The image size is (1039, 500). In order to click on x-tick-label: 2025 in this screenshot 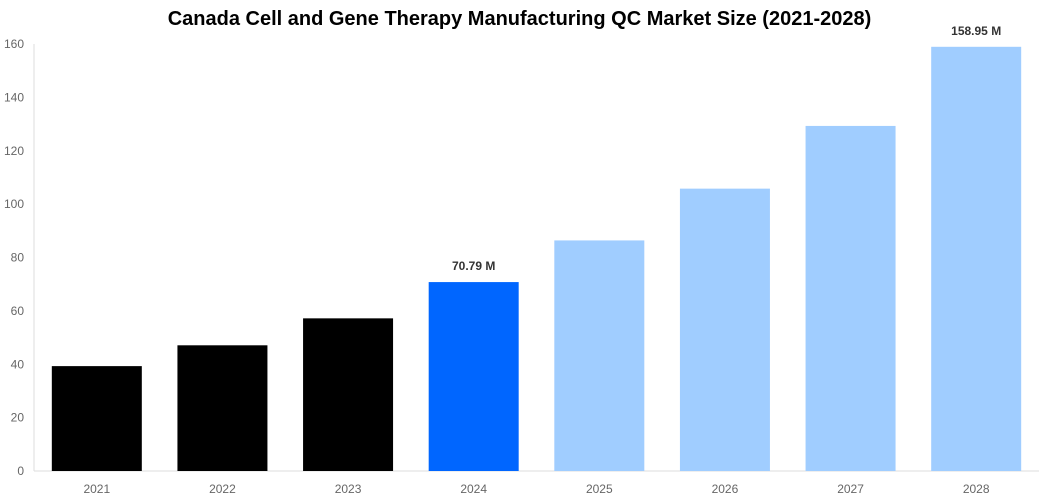, I will do `click(599, 489)`.